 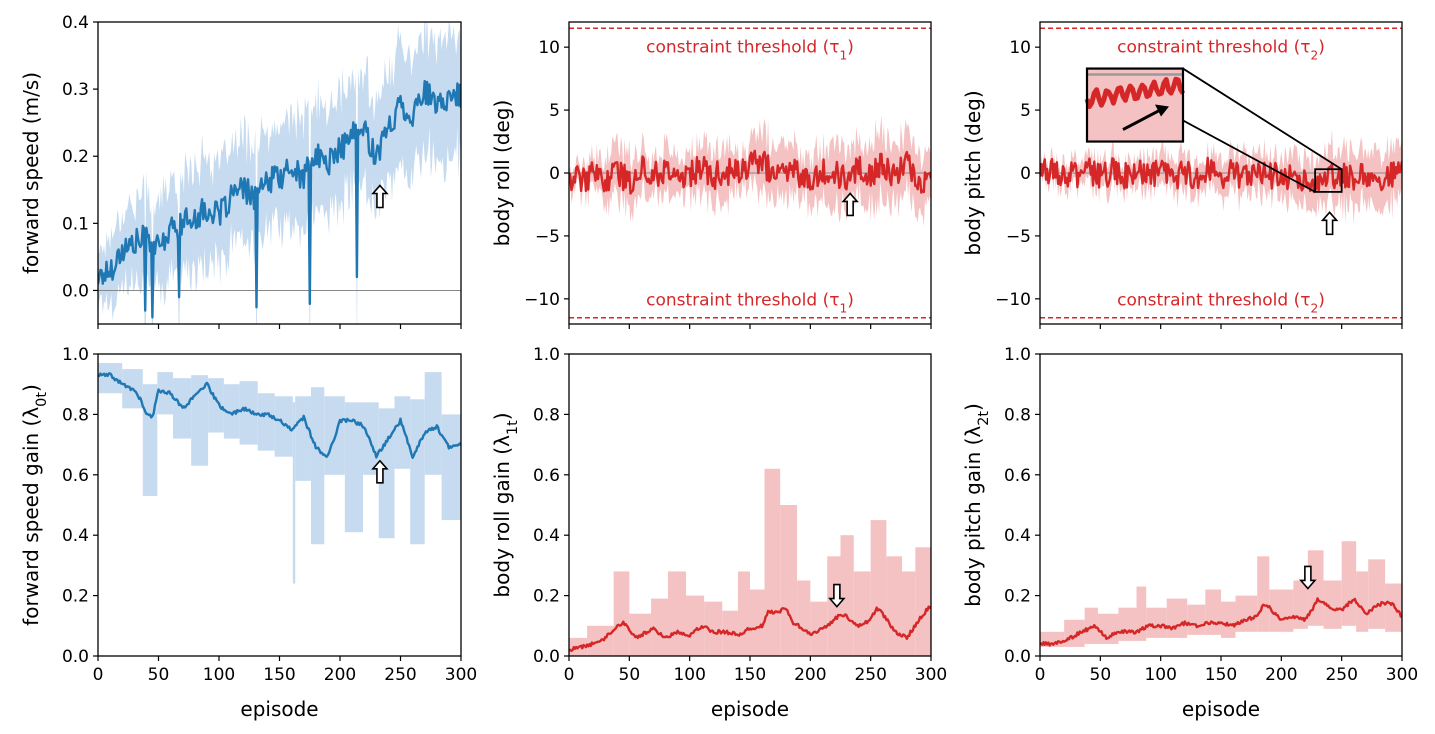 I want to click on zoom-inset-frame, so click(x=1135, y=105).